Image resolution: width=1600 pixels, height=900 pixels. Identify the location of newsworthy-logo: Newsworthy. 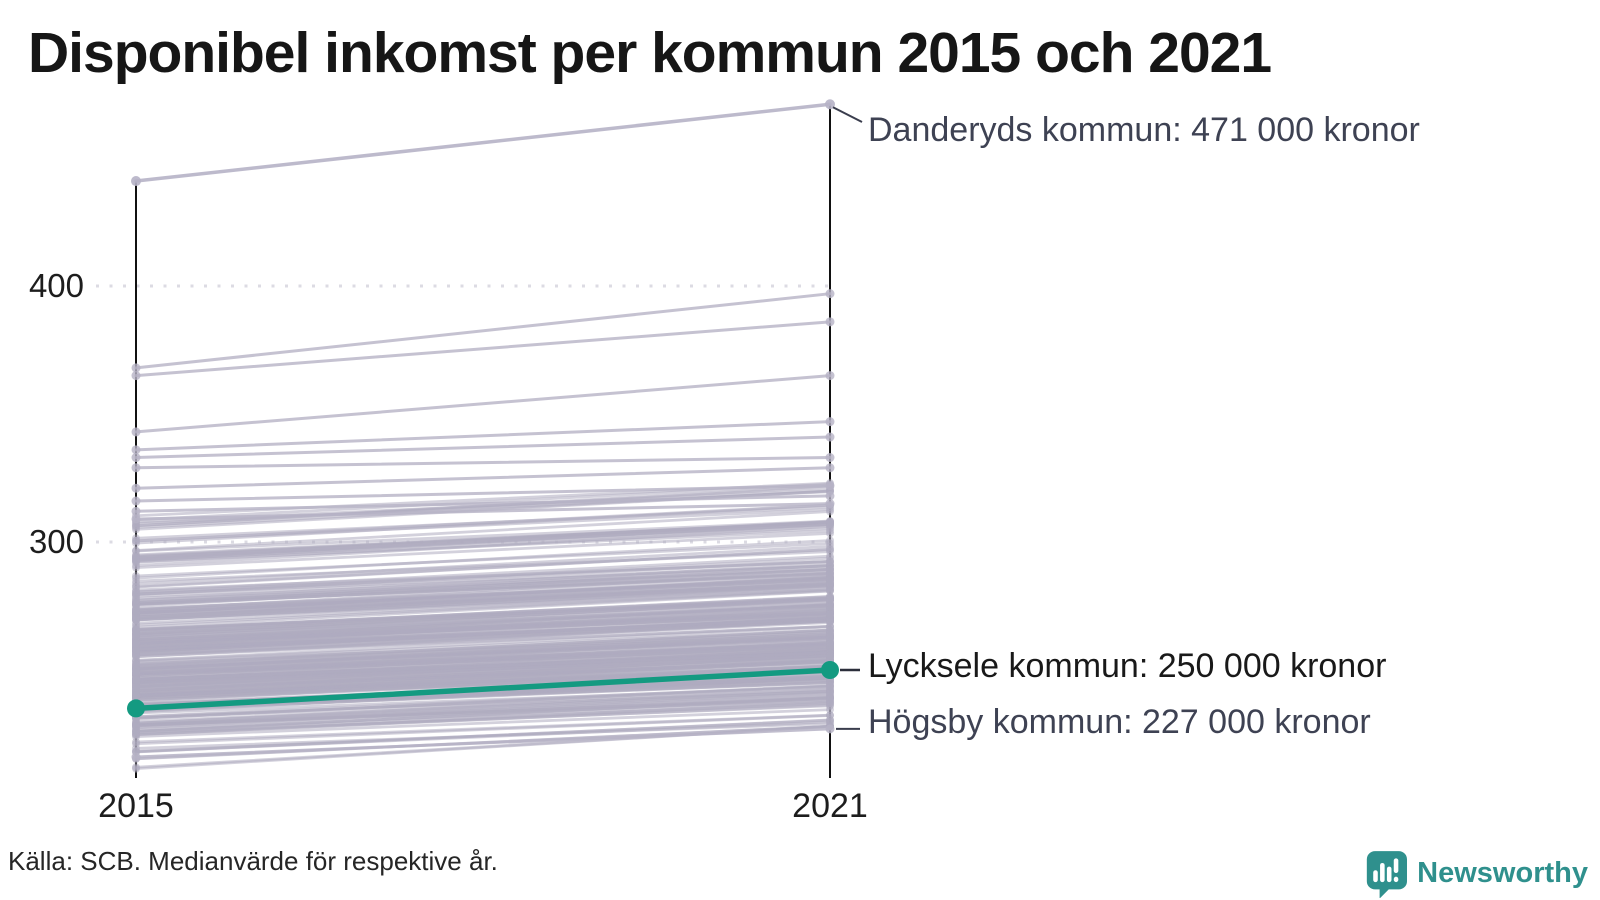
(1476, 873).